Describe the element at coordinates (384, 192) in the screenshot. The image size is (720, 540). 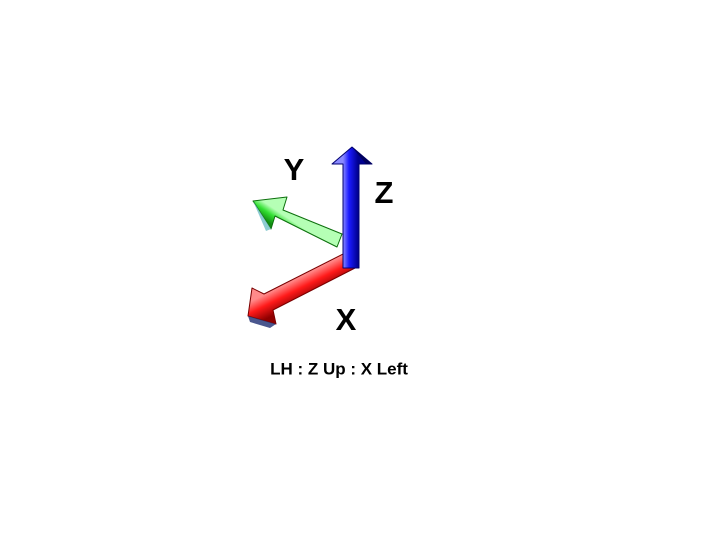
I see `z-axis-label: Z` at that location.